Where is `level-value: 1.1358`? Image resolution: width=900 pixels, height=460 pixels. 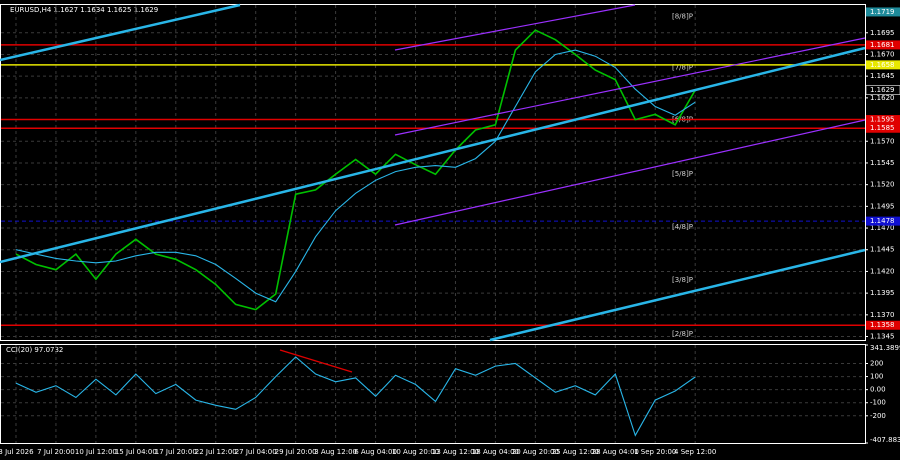
level-value: 1.1358 is located at coordinates (882, 325).